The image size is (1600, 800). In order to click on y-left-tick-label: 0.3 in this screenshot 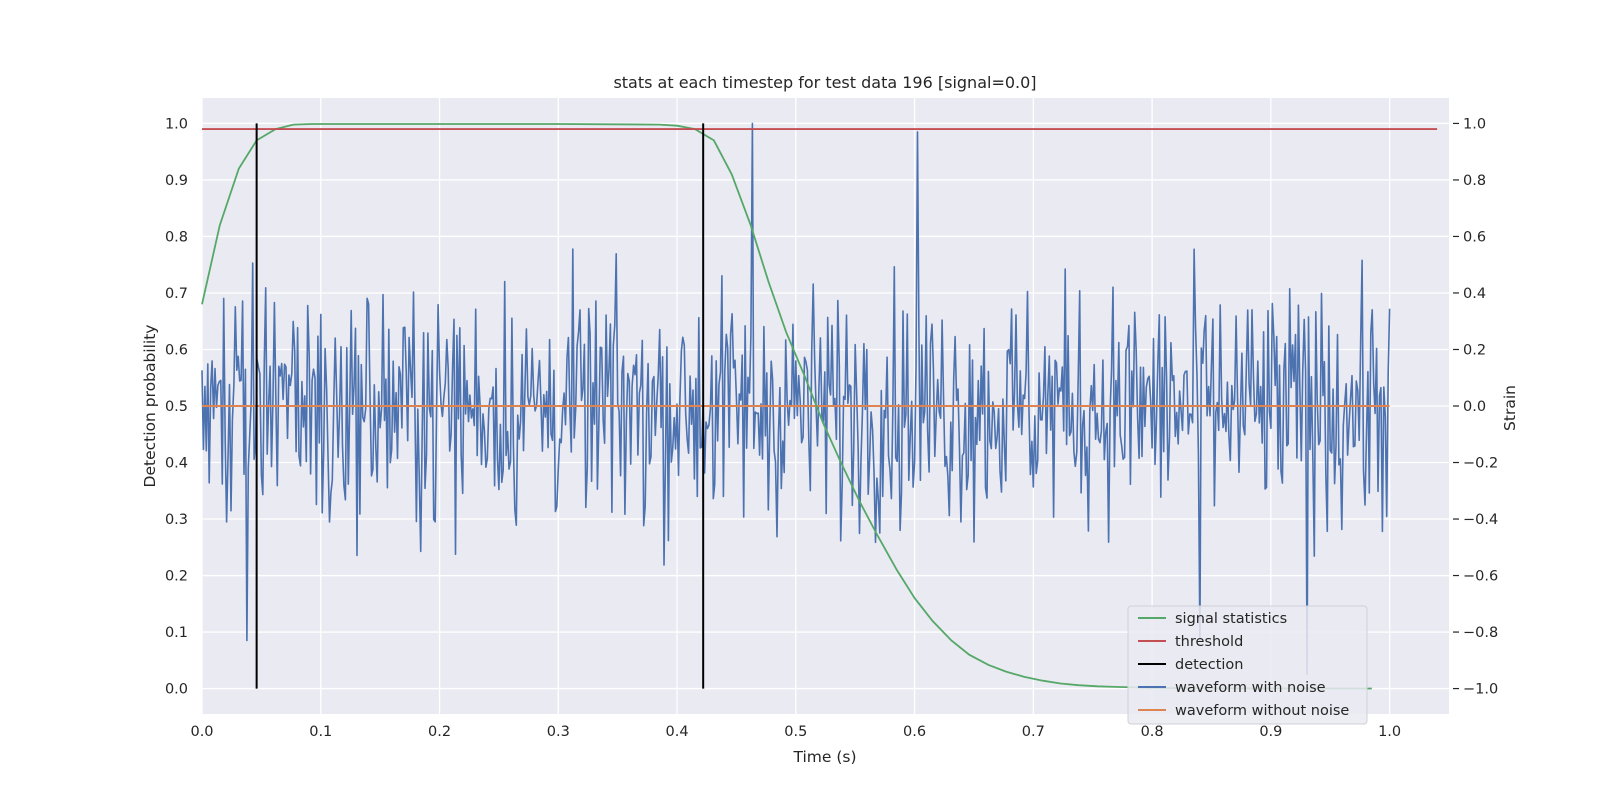, I will do `click(176, 520)`.